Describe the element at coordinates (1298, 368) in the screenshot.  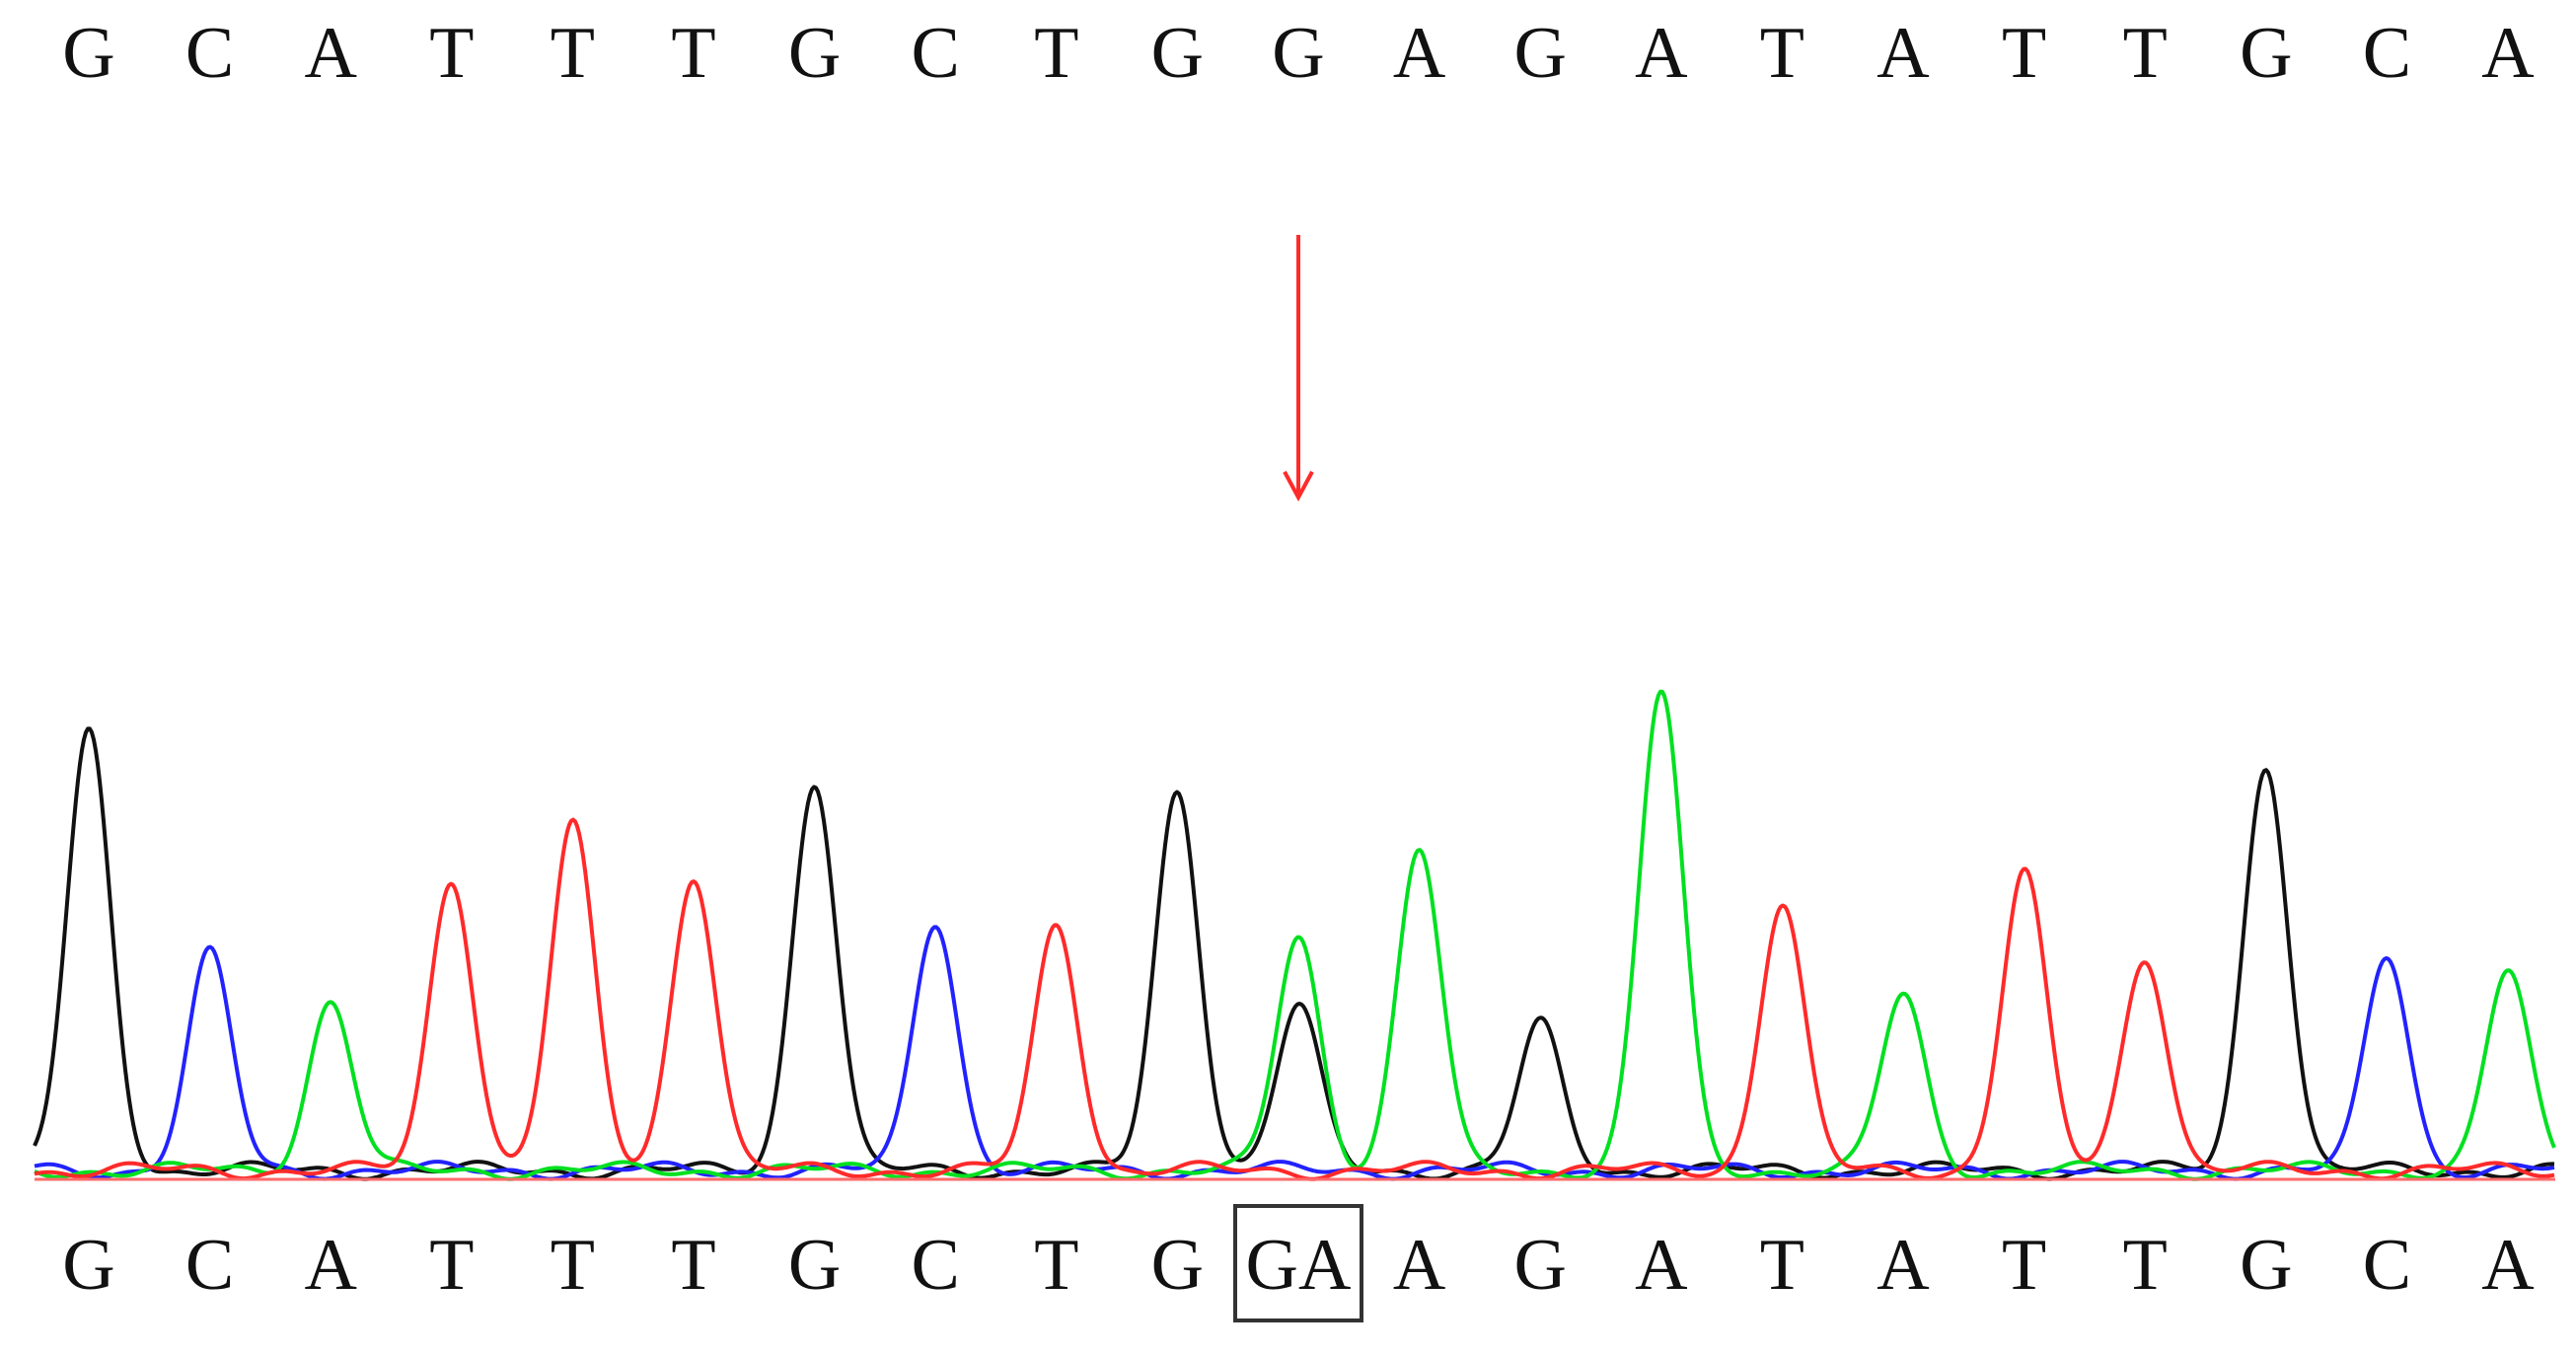
I see `mutation-arrow` at that location.